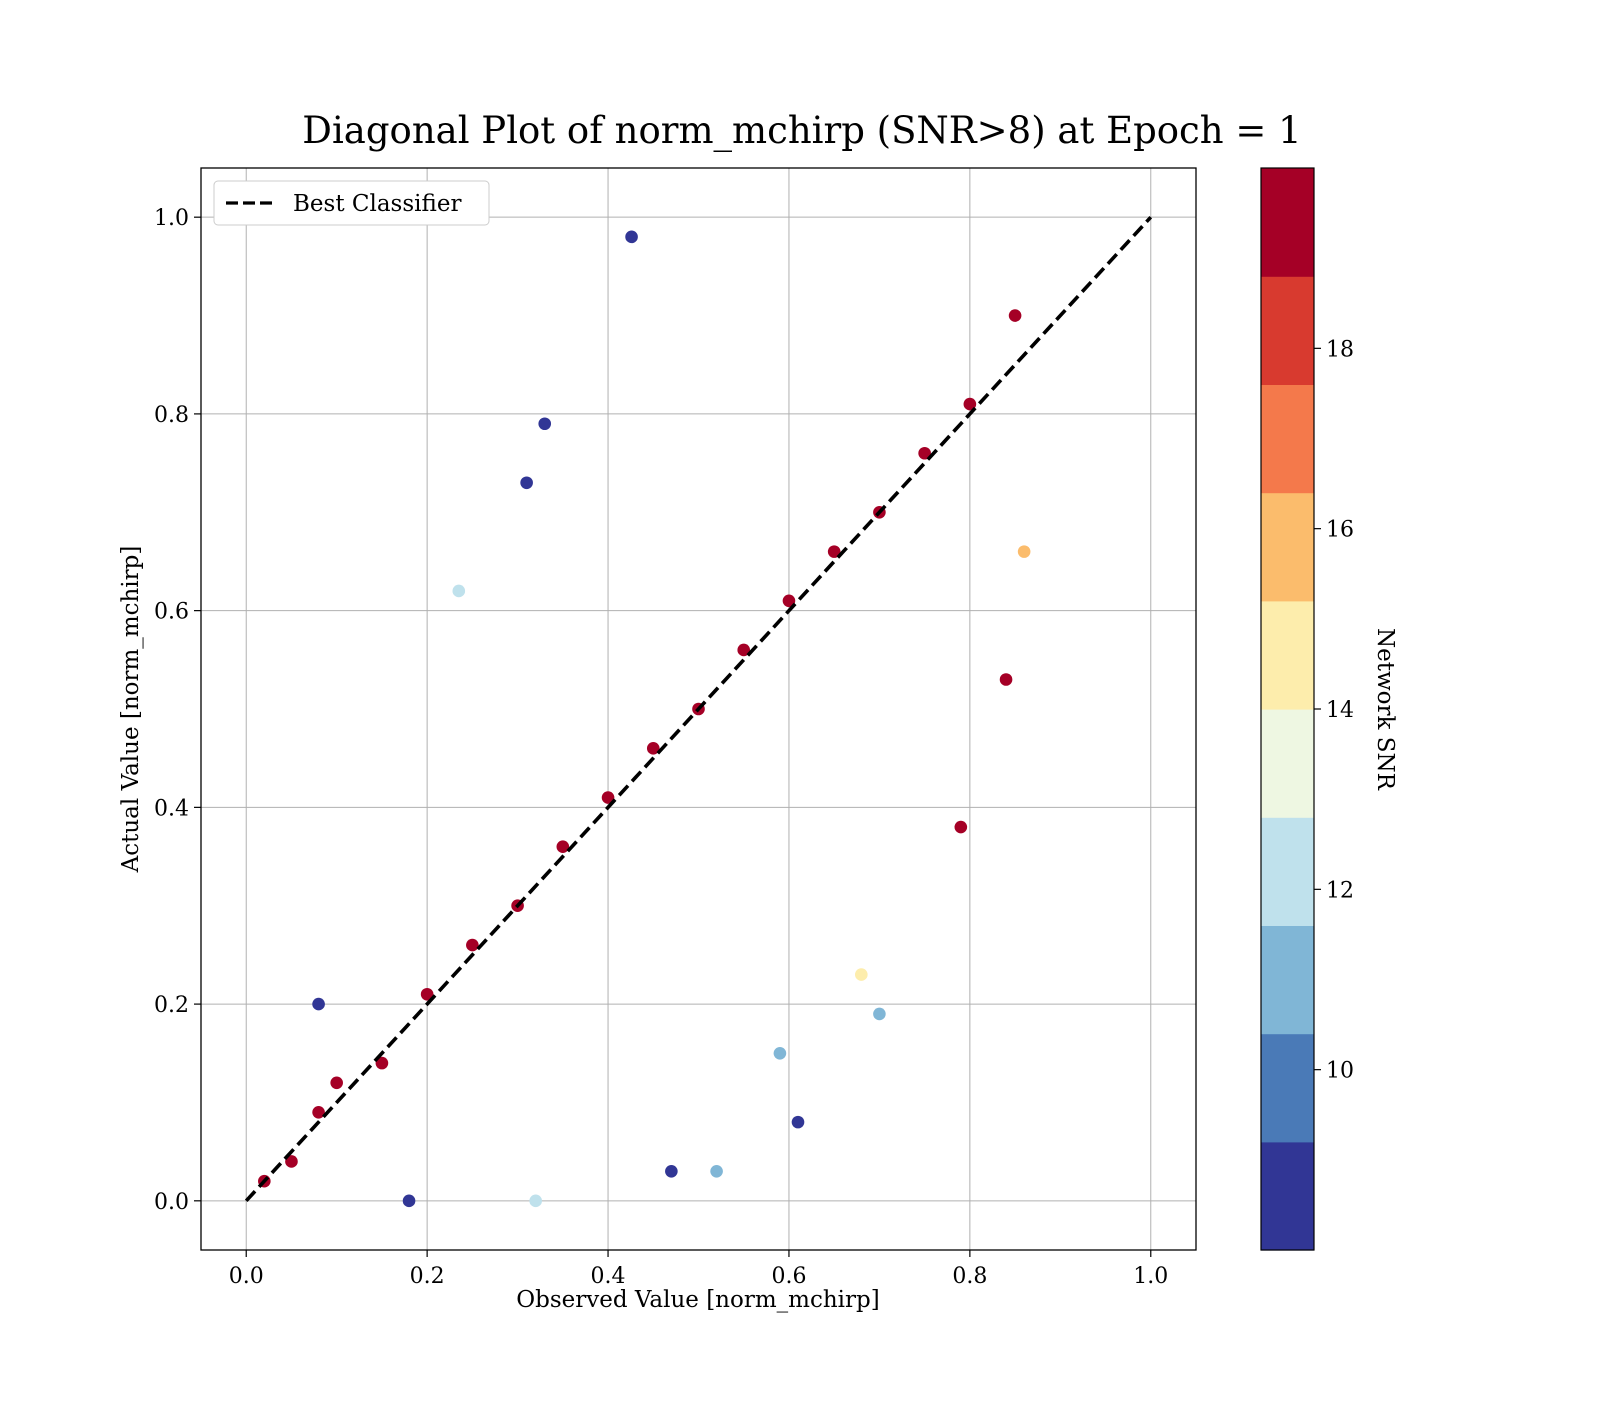 This screenshot has height=1405, width=1600. What do you see at coordinates (171, 415) in the screenshot?
I see `y-tick-label: 0.8` at bounding box center [171, 415].